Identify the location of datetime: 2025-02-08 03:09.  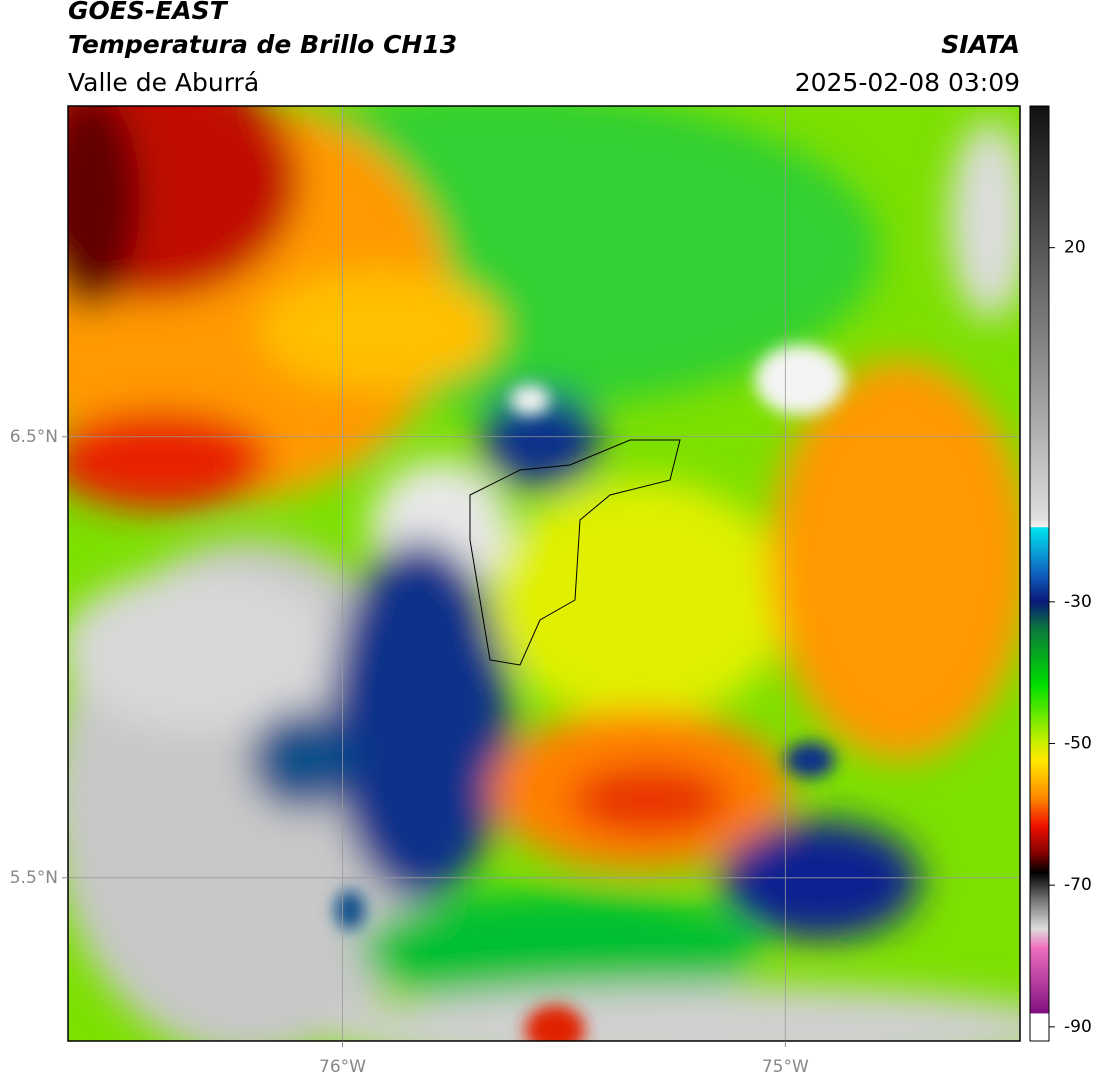
(907, 82).